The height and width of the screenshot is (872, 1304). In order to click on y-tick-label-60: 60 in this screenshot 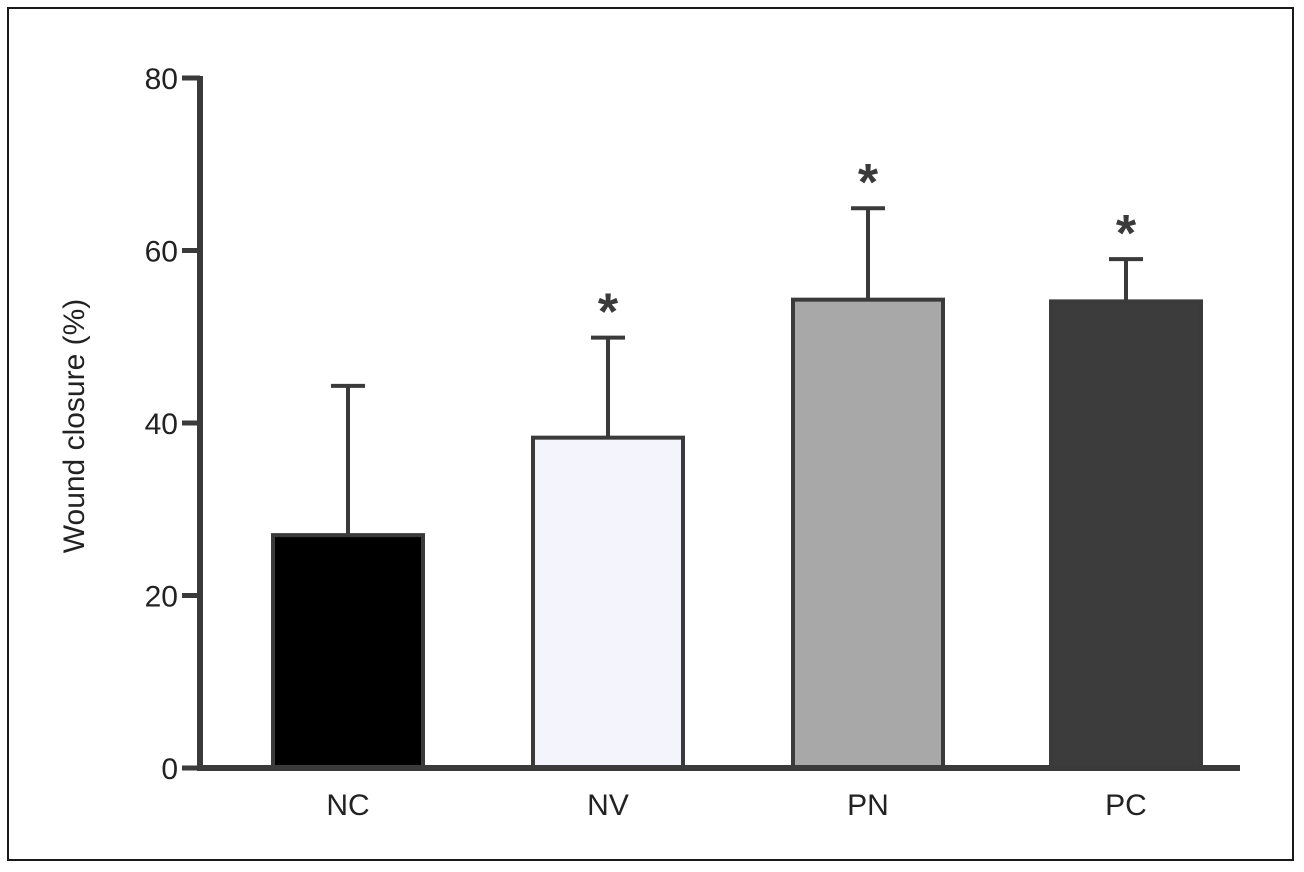, I will do `click(161, 252)`.